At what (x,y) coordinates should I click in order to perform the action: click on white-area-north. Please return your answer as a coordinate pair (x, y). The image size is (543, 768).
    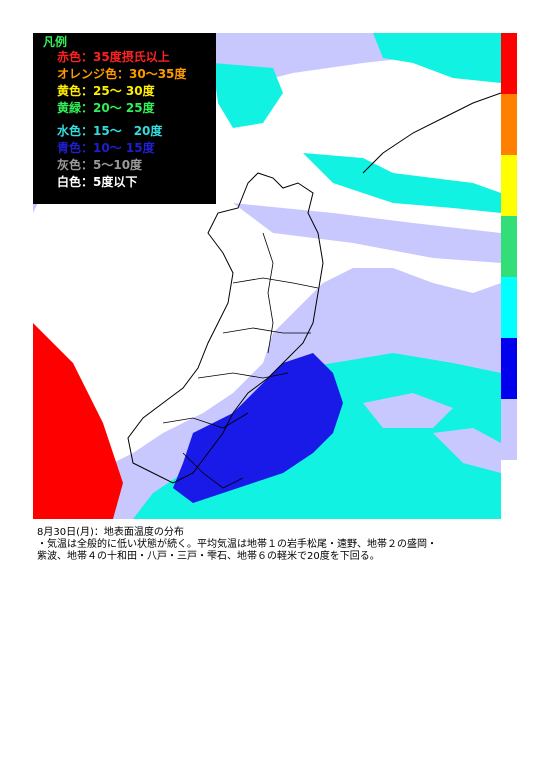
    Looking at the image, I should click on (367, 138).